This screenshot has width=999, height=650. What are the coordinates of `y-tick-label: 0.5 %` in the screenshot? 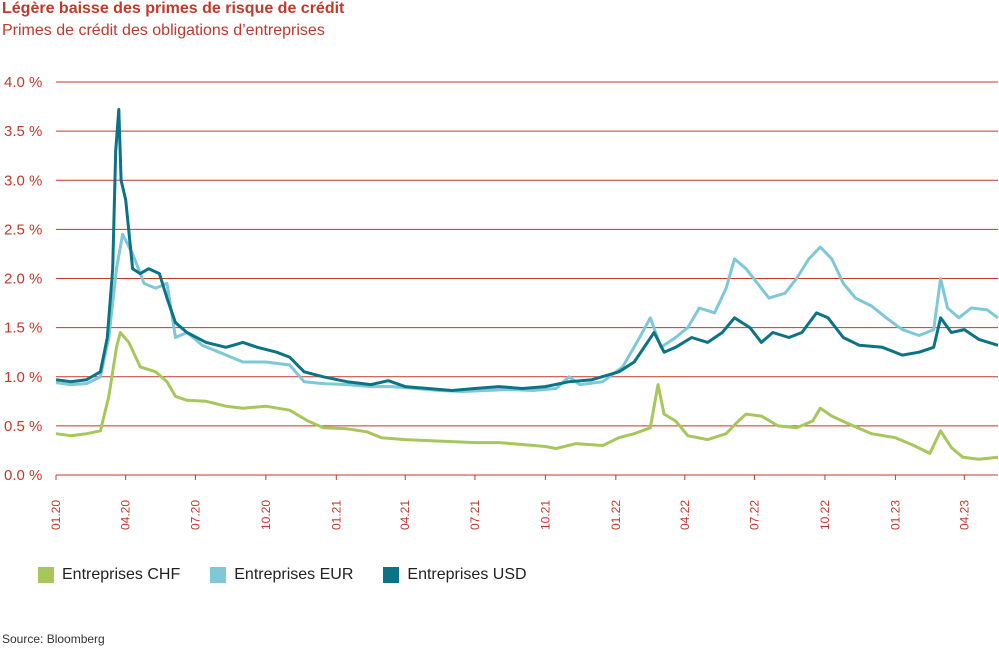 It's located at (23, 426).